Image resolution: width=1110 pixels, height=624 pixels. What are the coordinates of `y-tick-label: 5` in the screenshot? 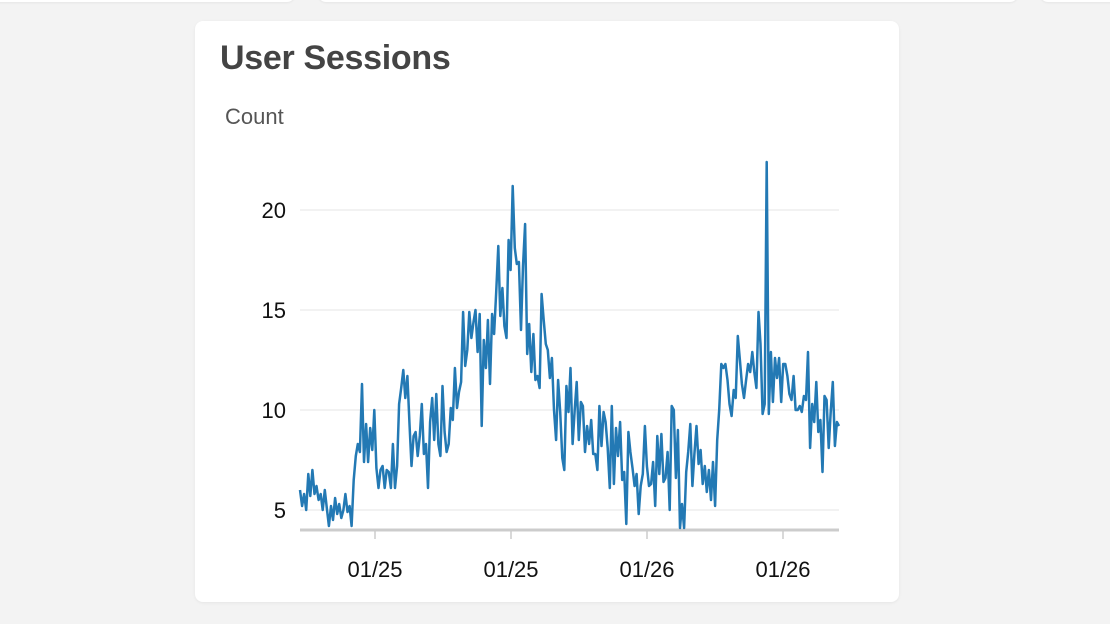 It's located at (280, 510).